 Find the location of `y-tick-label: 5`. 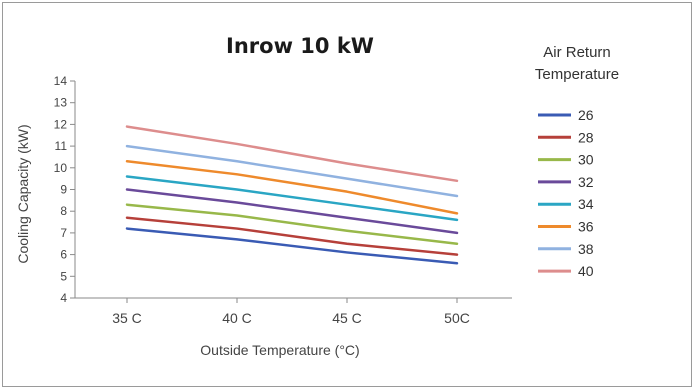

y-tick-label: 5 is located at coordinates (63, 276).